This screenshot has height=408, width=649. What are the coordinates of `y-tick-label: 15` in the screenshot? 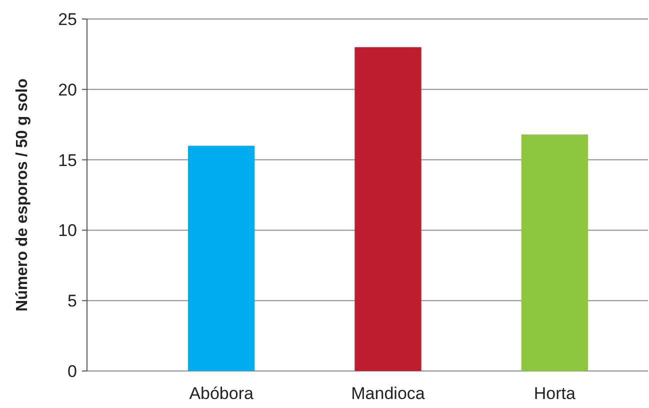 It's located at (67, 160).